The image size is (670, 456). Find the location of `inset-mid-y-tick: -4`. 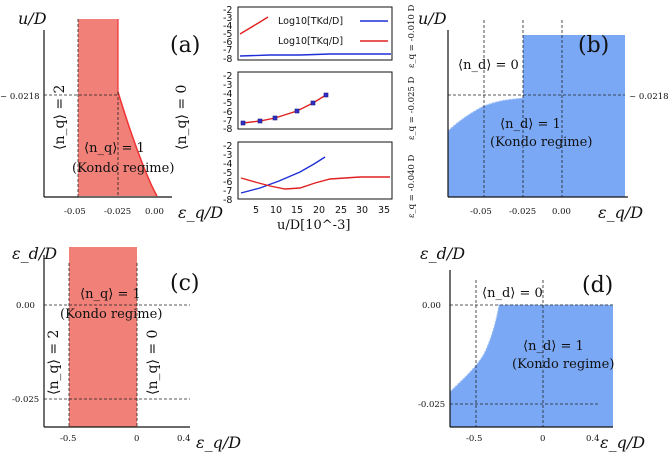

inset-mid-y-tick: -4 is located at coordinates (227, 94).